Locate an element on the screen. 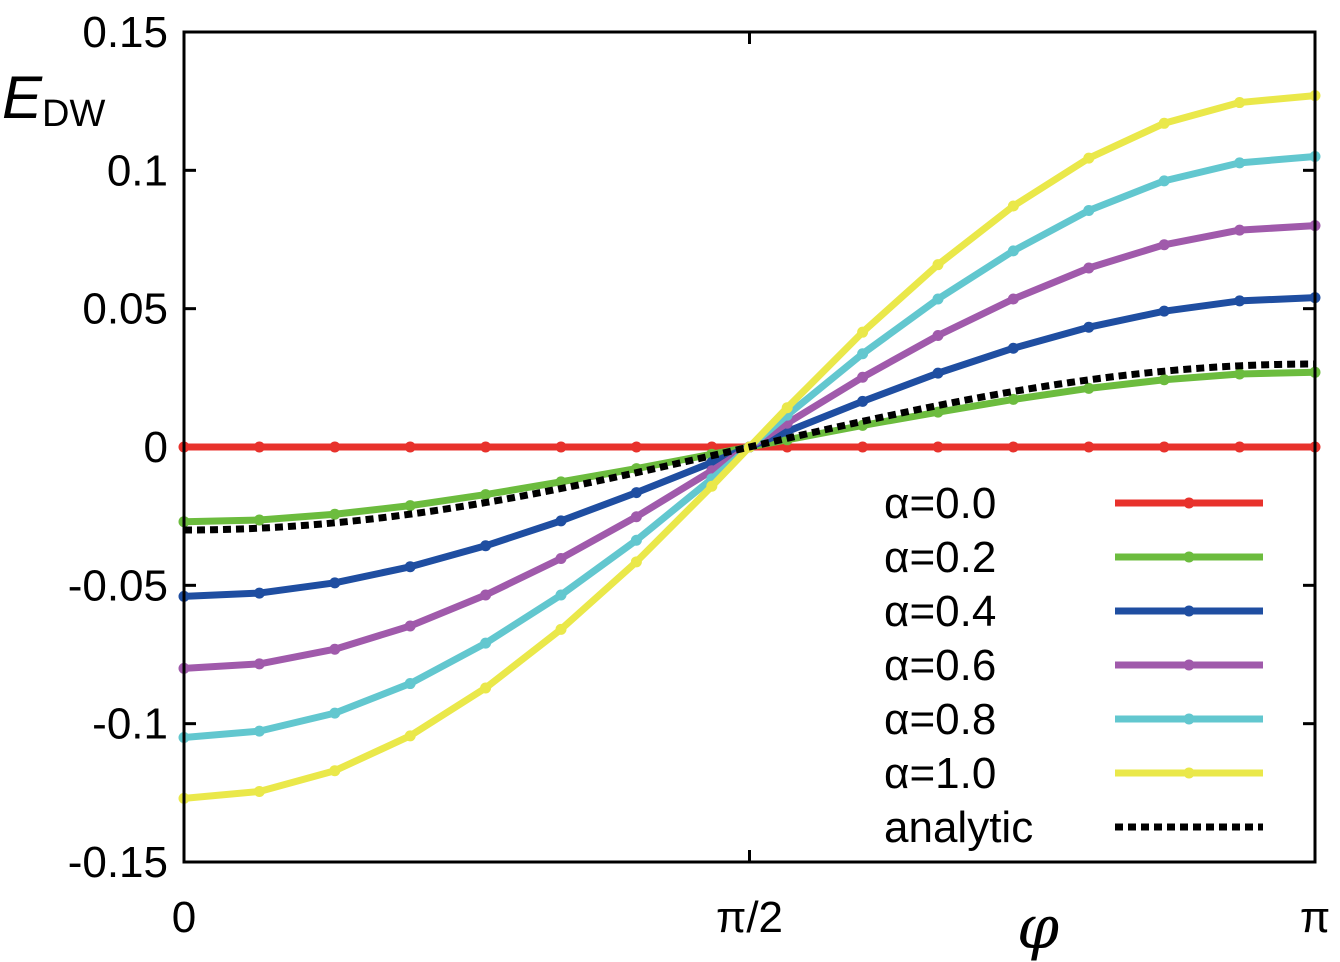 This screenshot has height=962, width=1340. y-tick-label: -0.05 is located at coordinates (118, 585).